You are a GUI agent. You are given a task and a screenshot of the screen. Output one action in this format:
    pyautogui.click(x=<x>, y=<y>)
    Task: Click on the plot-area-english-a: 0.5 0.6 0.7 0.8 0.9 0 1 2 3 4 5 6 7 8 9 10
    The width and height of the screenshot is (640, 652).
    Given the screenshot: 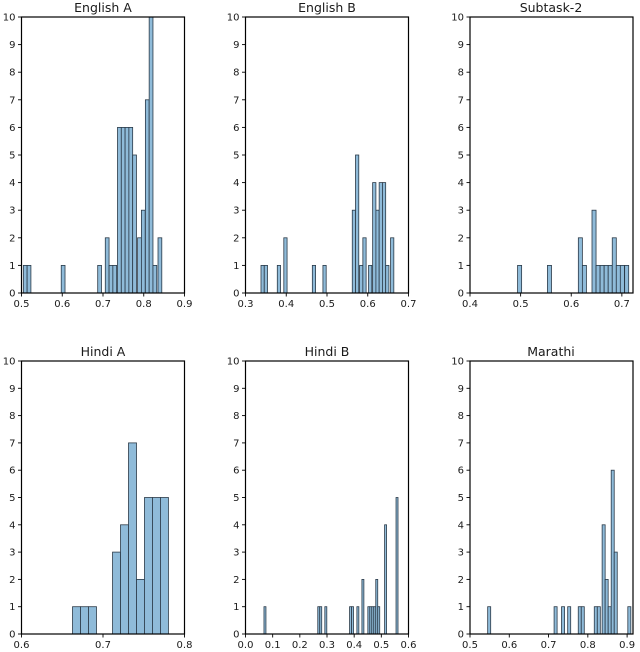 What is the action you would take?
    pyautogui.click(x=98, y=162)
    